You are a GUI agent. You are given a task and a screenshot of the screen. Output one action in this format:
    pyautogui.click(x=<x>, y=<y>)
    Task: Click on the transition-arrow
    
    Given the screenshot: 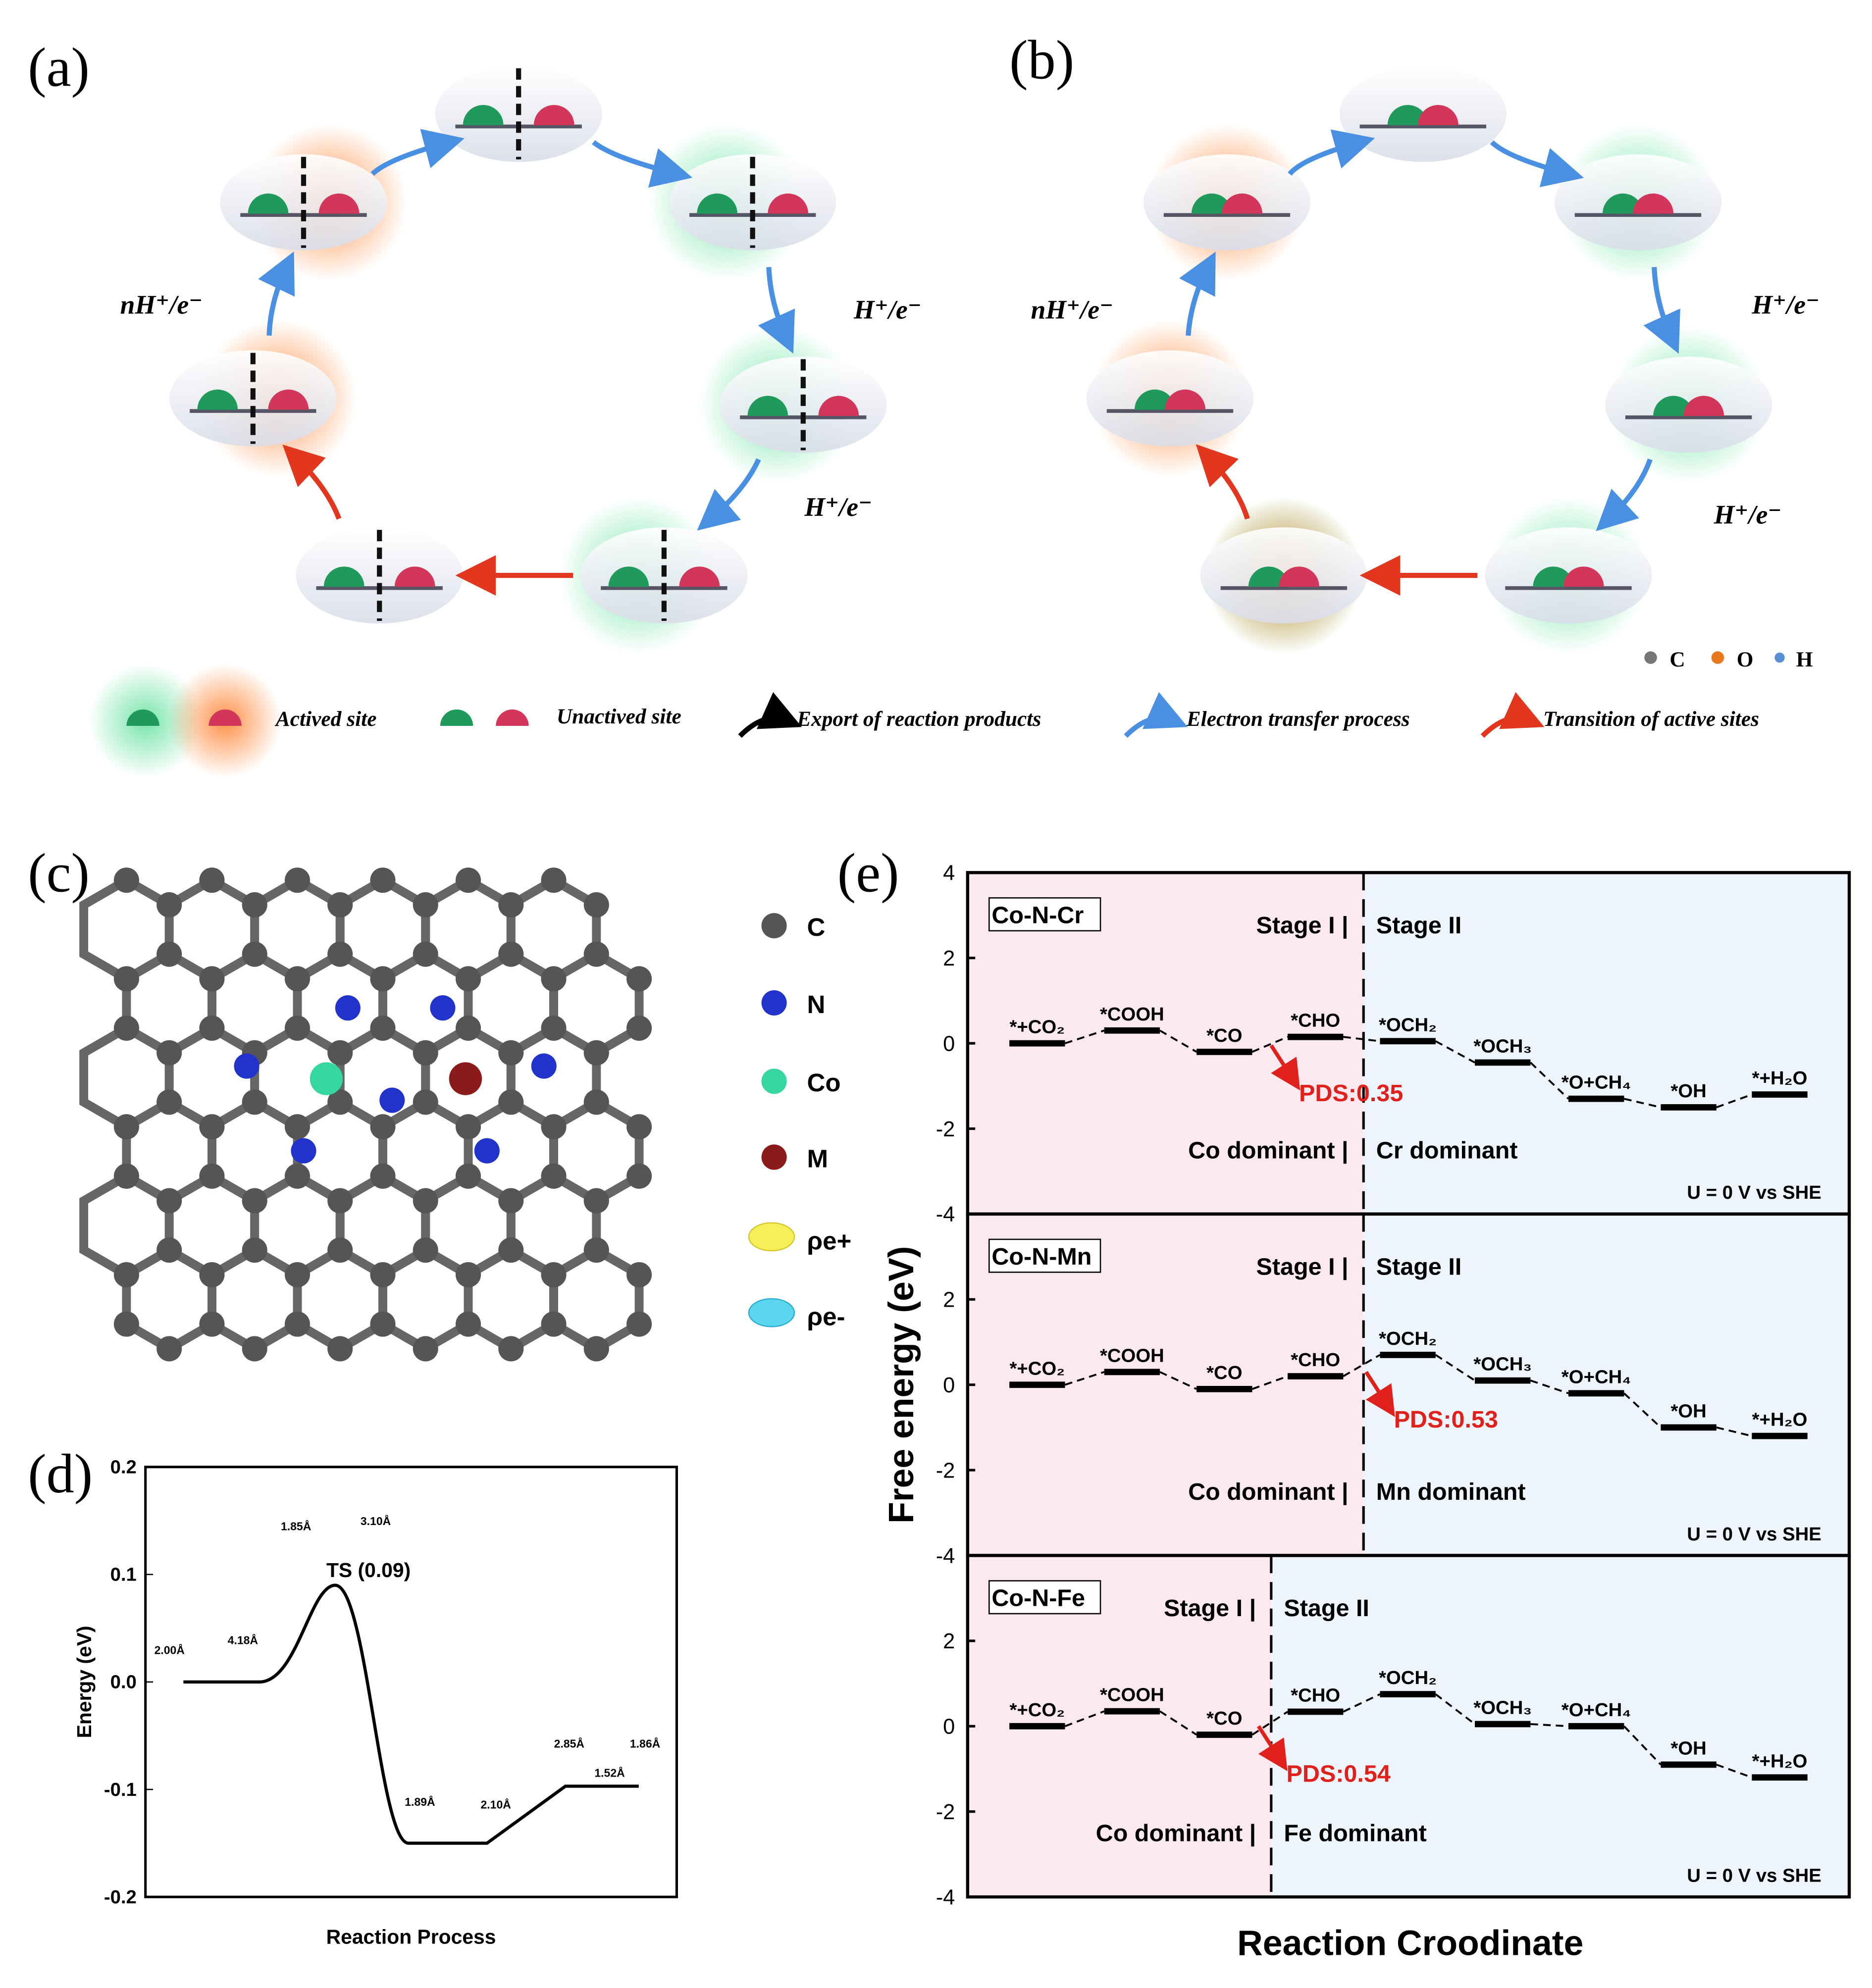 What is the action you would take?
    pyautogui.click(x=1223, y=482)
    